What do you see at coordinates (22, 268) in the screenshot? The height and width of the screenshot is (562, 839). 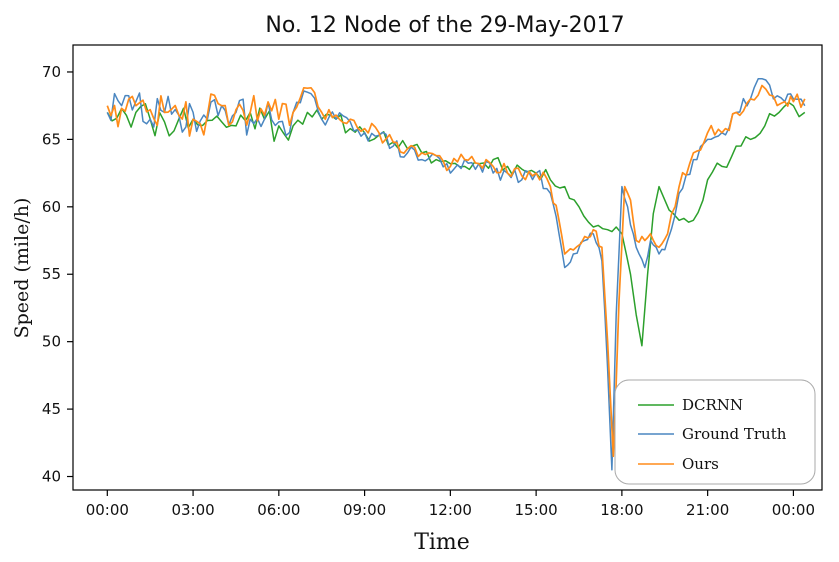 I see `y-axis-label: Speed (mile/h)` at bounding box center [22, 268].